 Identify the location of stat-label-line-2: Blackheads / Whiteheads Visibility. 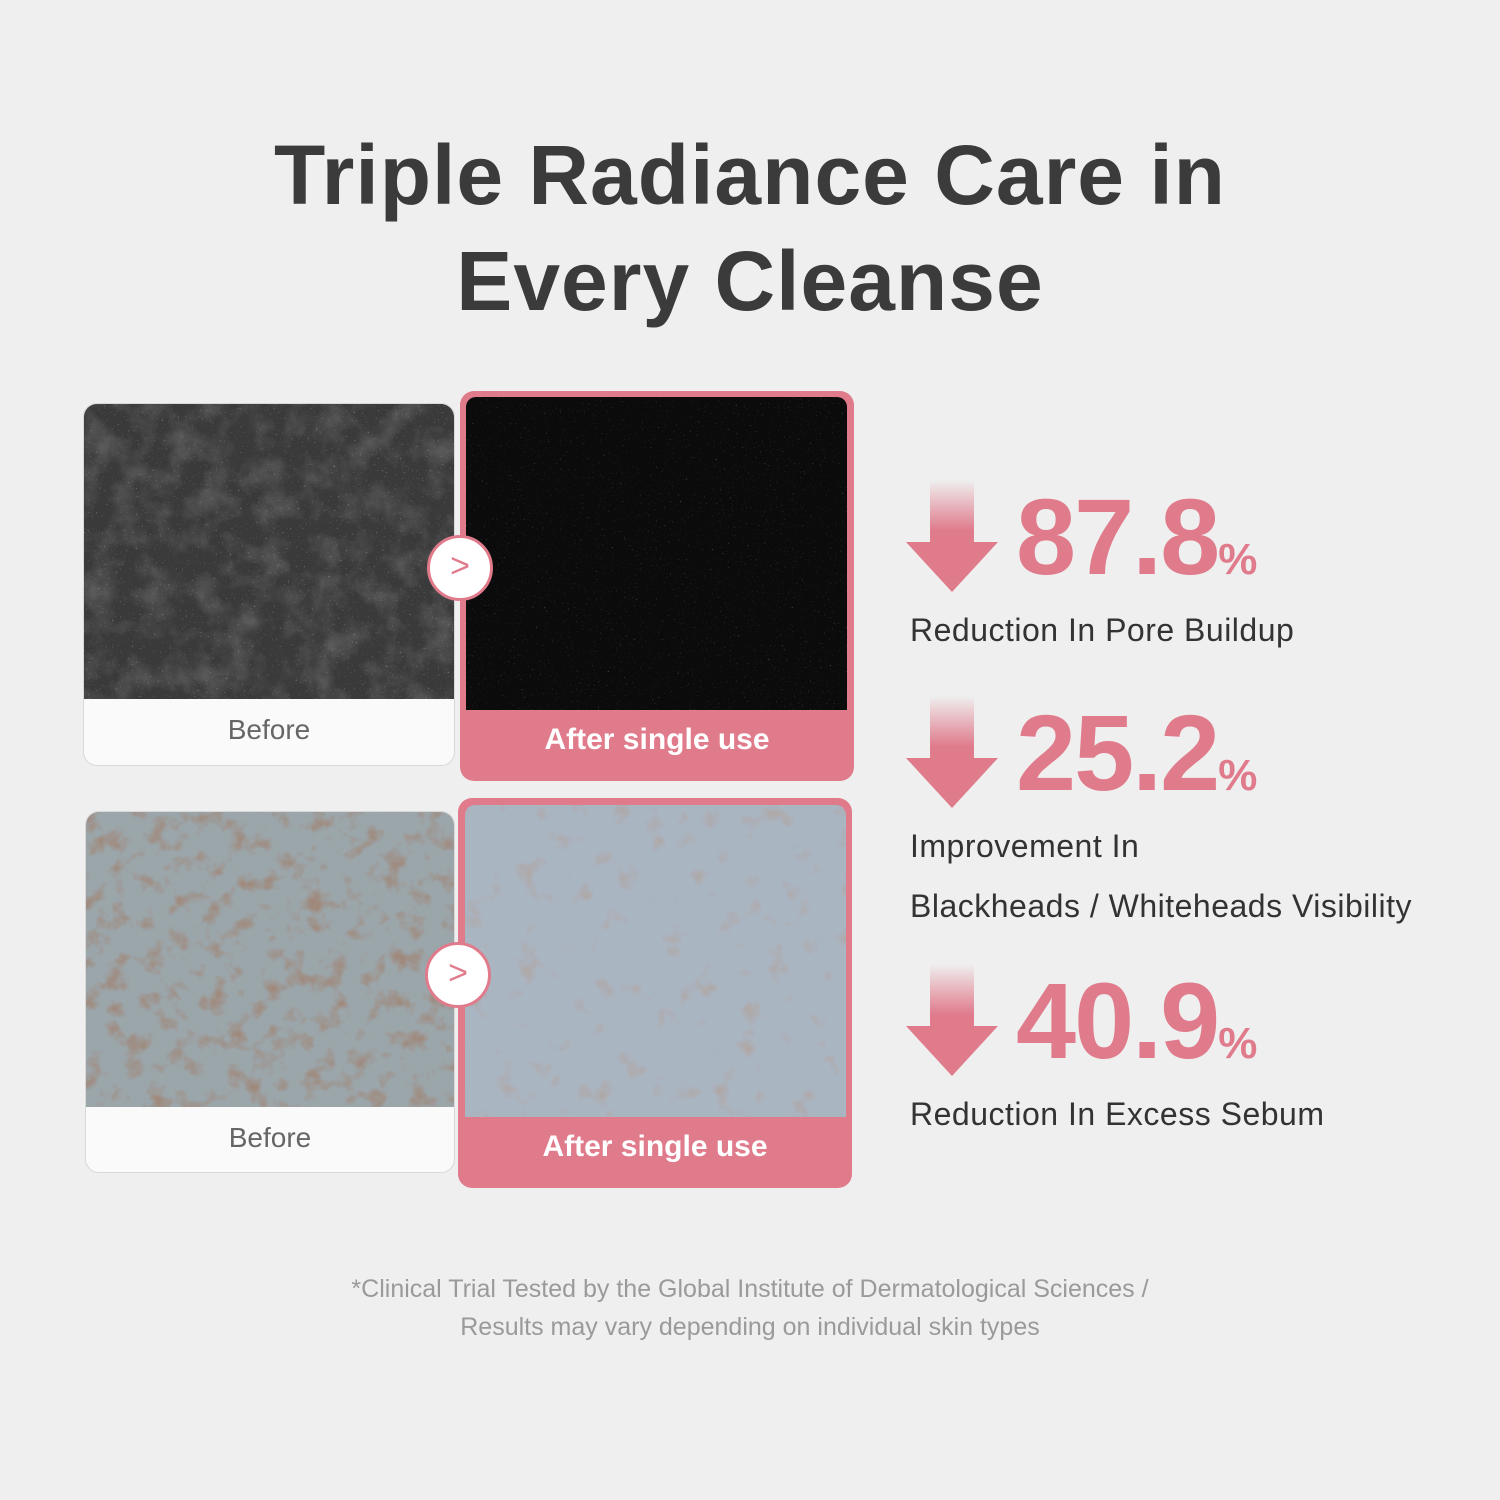
(1161, 906).